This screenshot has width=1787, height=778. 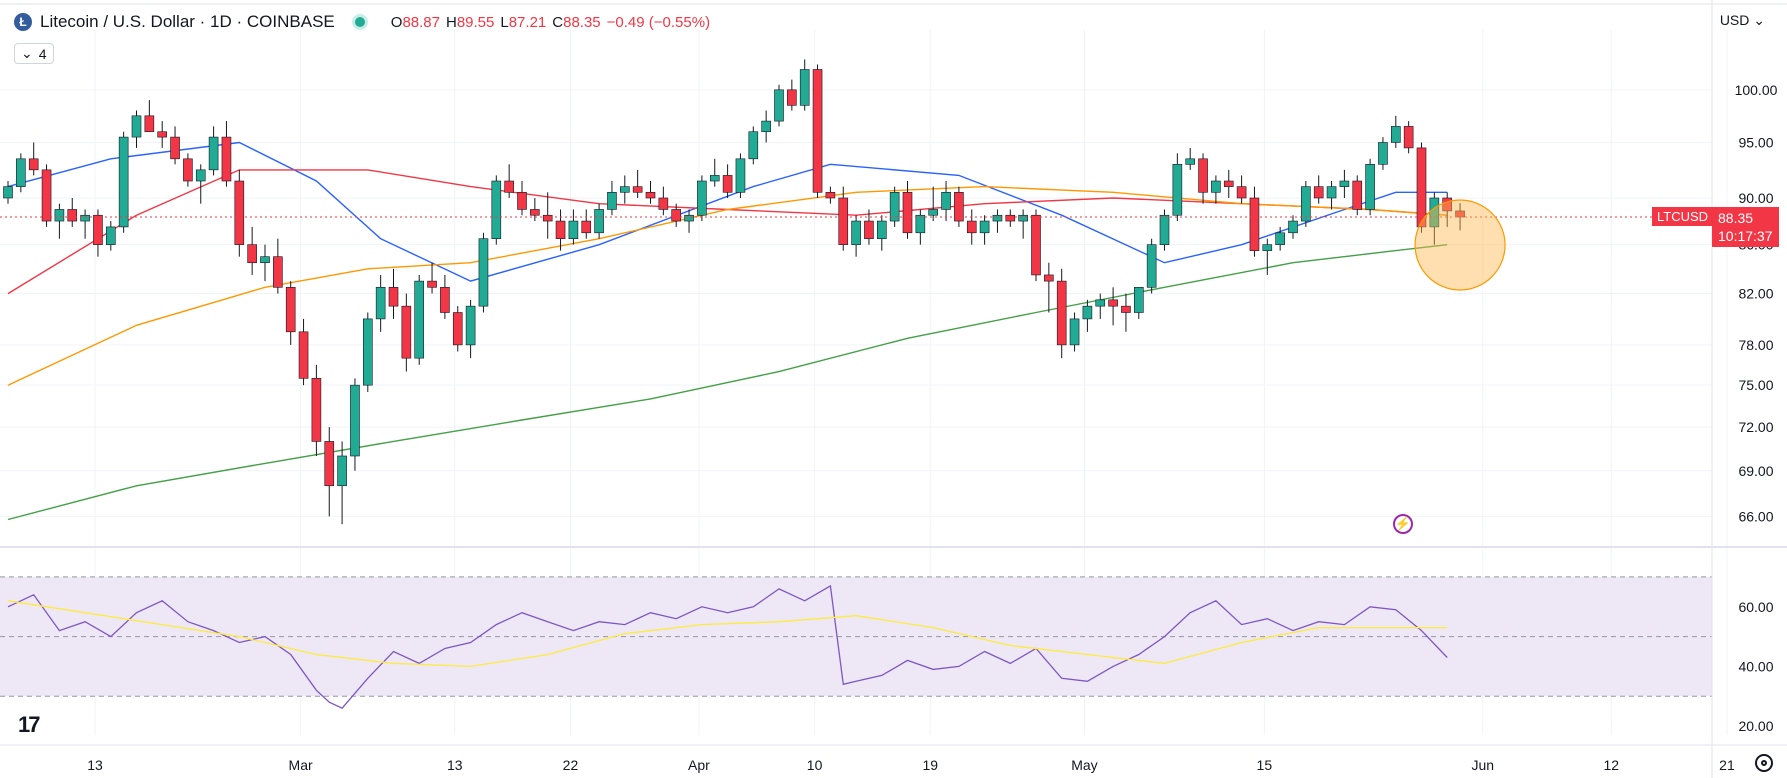 What do you see at coordinates (1755, 385) in the screenshot?
I see `y-tick-label: 75.00` at bounding box center [1755, 385].